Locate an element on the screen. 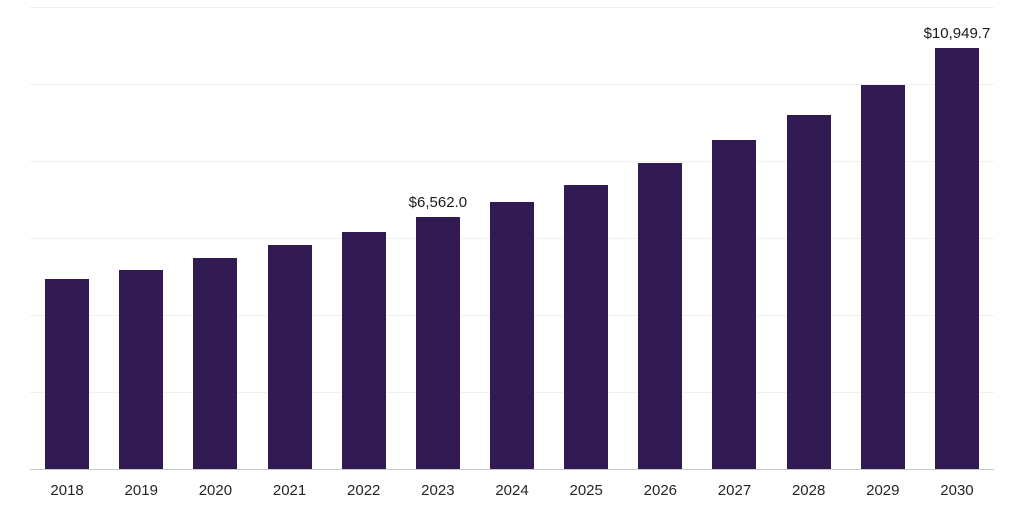 This screenshot has height=512, width=1024. bar-2026 is located at coordinates (660, 316).